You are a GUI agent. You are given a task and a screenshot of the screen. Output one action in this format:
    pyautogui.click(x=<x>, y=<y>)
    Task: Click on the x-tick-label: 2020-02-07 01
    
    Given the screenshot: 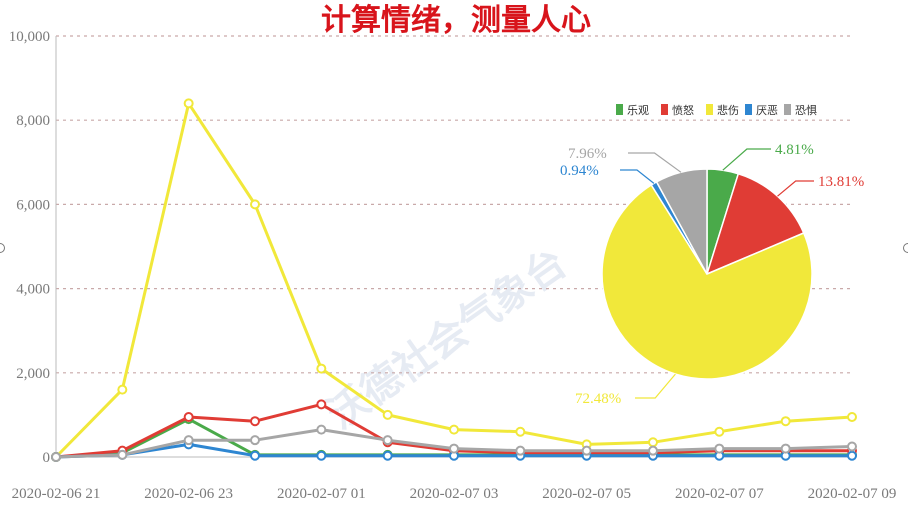 What is the action you would take?
    pyautogui.click(x=321, y=494)
    